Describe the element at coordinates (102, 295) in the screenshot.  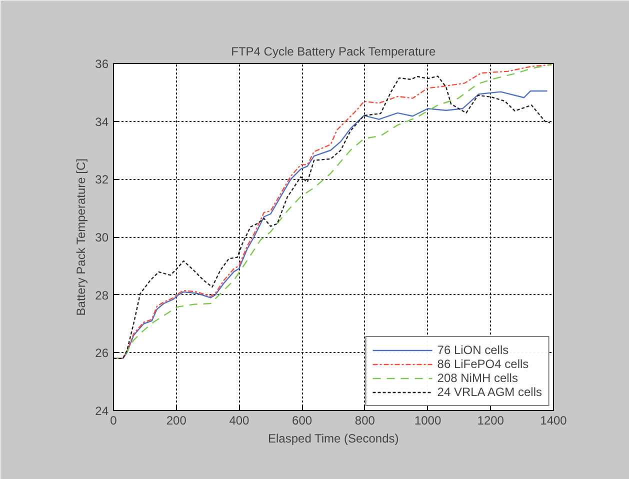
I see `y-tick-label: 28` at that location.